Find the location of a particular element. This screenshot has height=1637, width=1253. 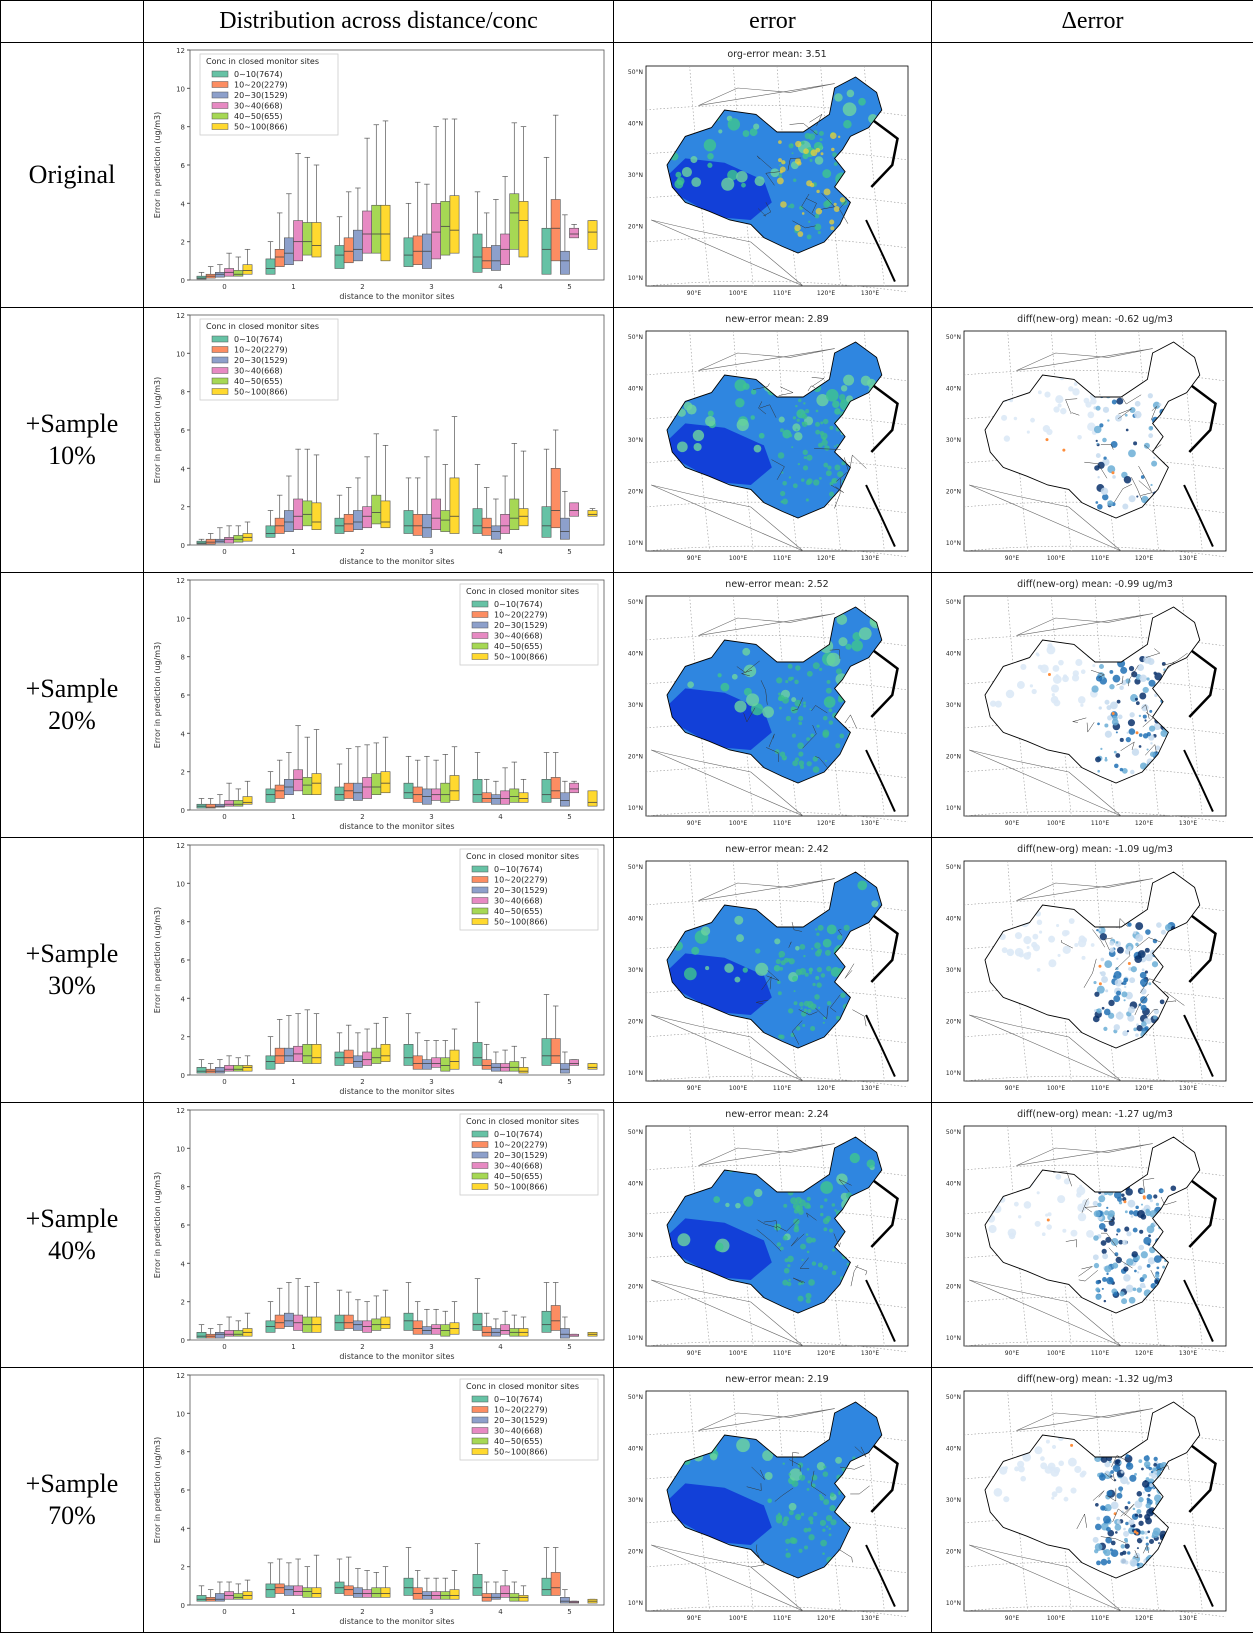

lat-label: 40°N is located at coordinates (634, 124).